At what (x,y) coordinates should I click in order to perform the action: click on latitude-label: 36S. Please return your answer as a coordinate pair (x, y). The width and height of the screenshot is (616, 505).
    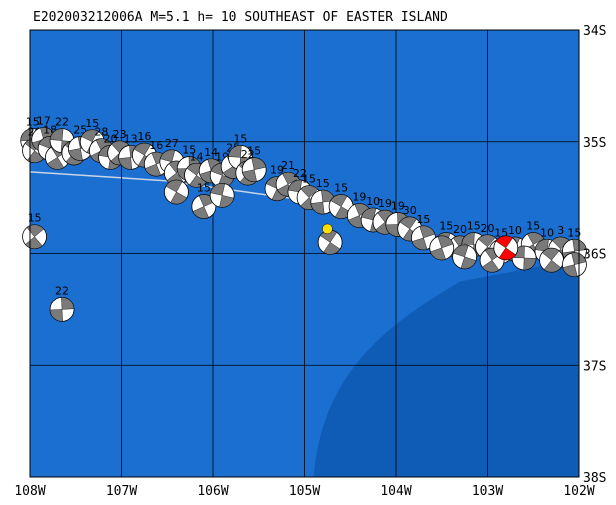
    Looking at the image, I should click on (594, 255).